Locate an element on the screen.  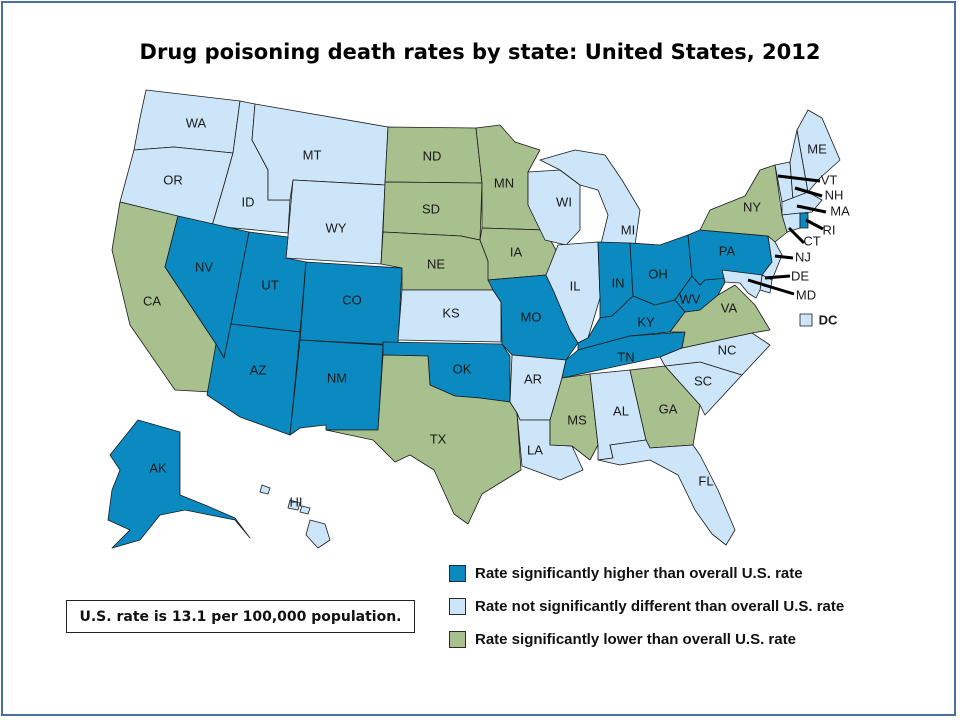
state-label-AK: AK is located at coordinates (158, 467).